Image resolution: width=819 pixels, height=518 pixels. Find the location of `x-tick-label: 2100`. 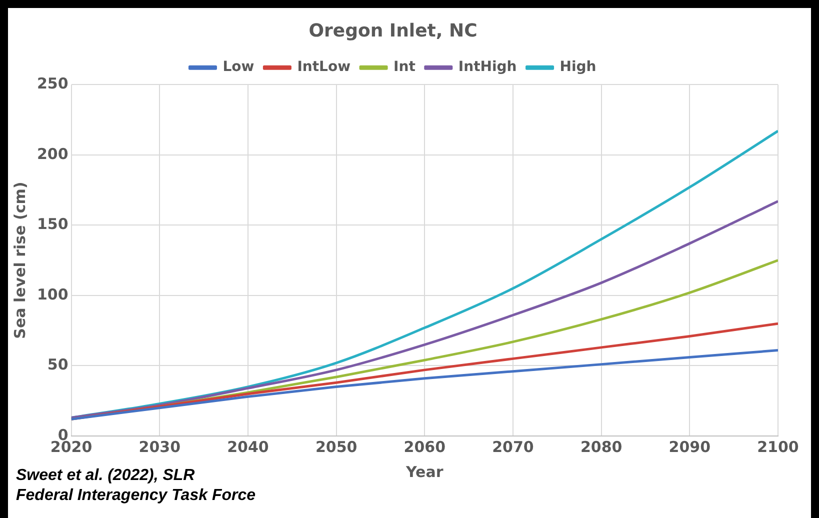

x-tick-label: 2100 is located at coordinates (778, 447).